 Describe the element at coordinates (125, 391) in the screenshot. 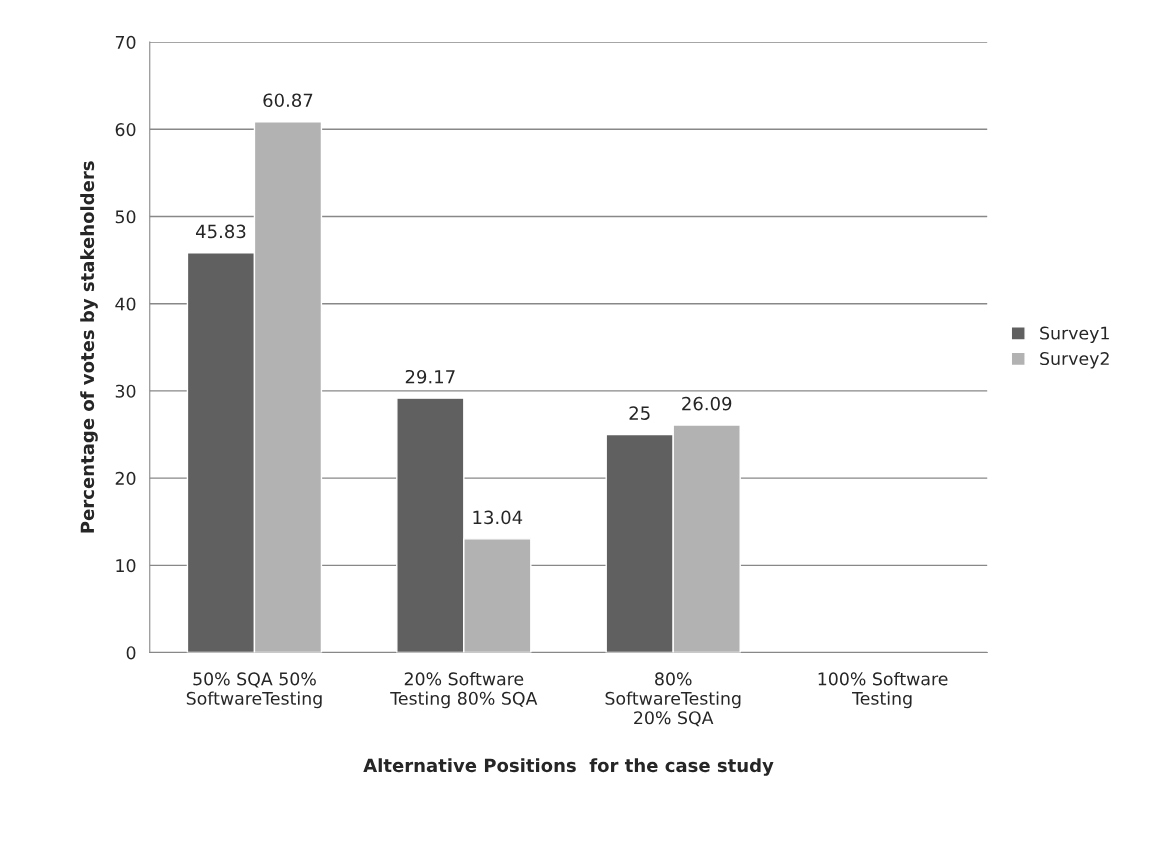

I see `y-tick-label: 30` at that location.